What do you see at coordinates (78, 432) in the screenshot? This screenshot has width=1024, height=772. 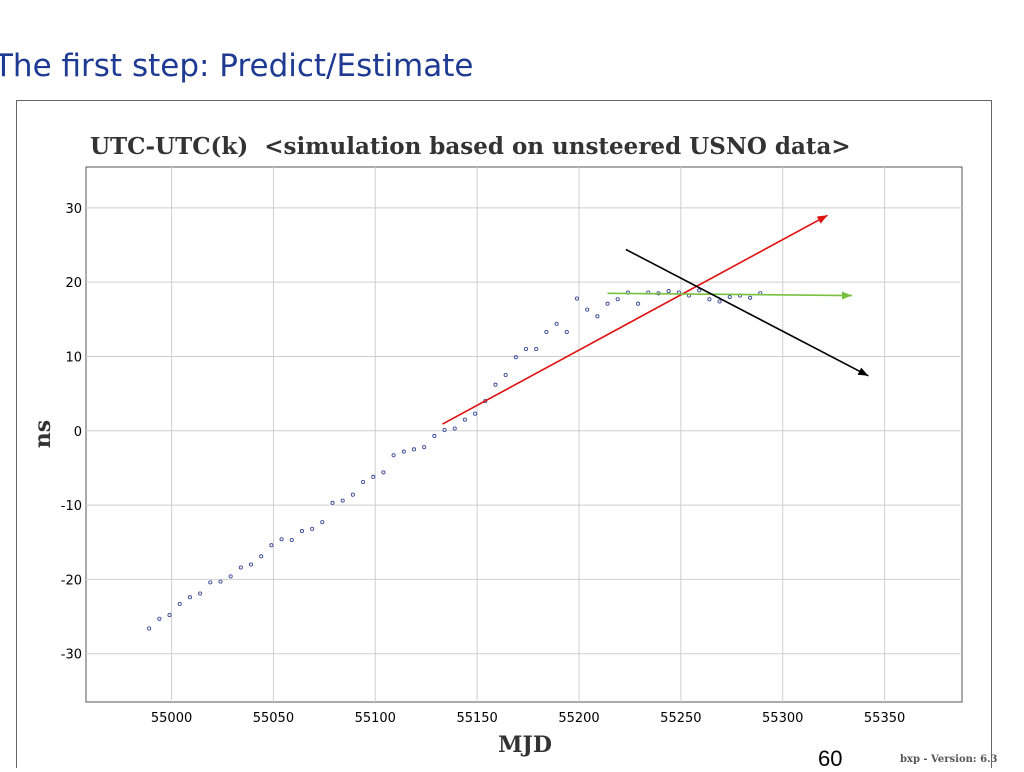 I see `y-tick-label: 0` at bounding box center [78, 432].